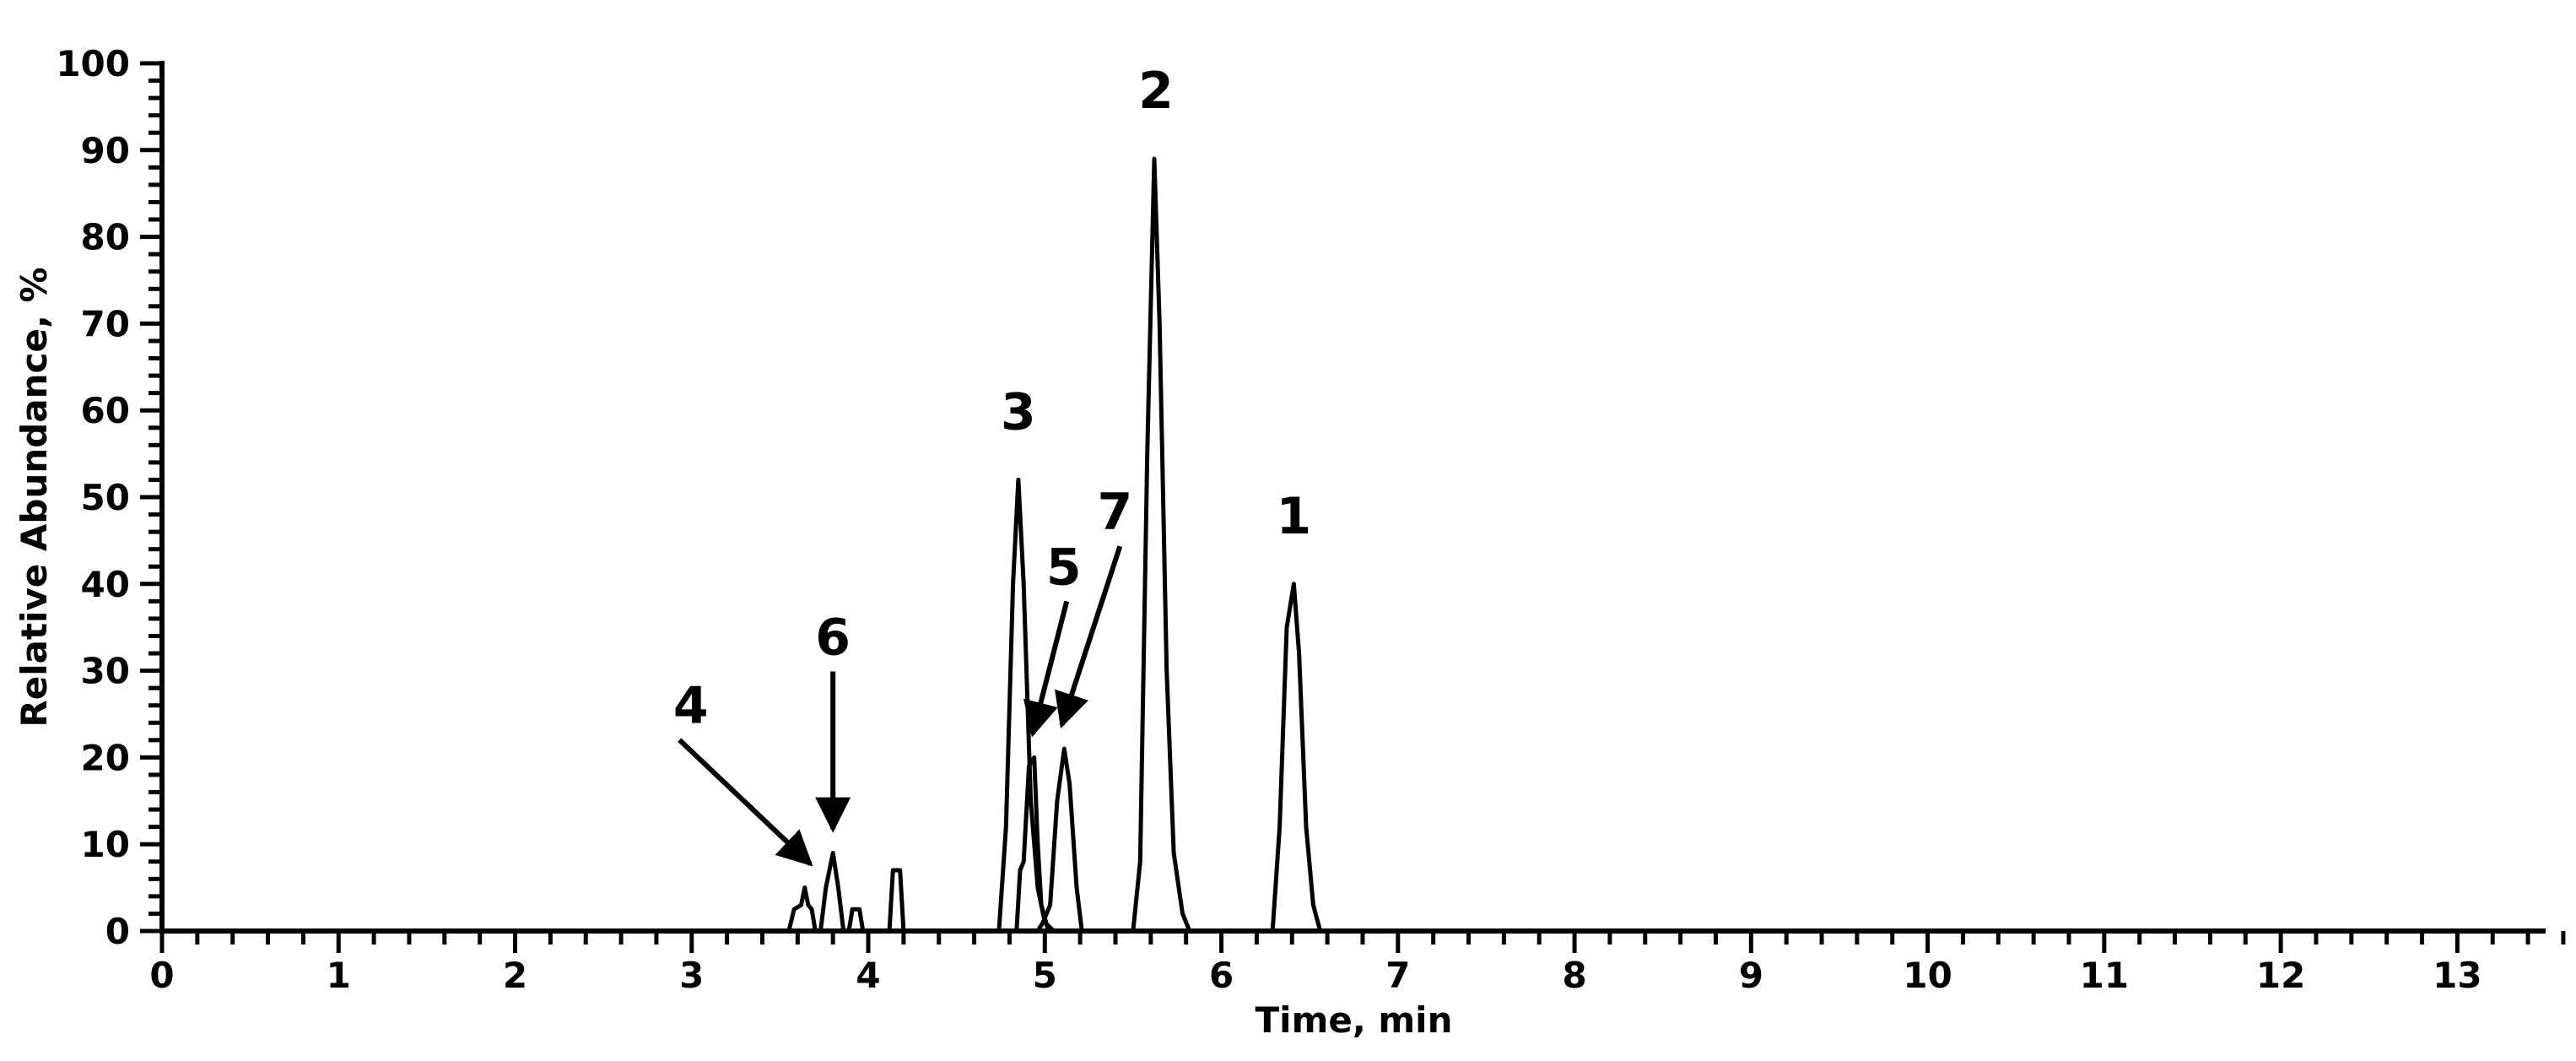 The image size is (2576, 1061). I want to click on x-tick-label: 0, so click(161, 976).